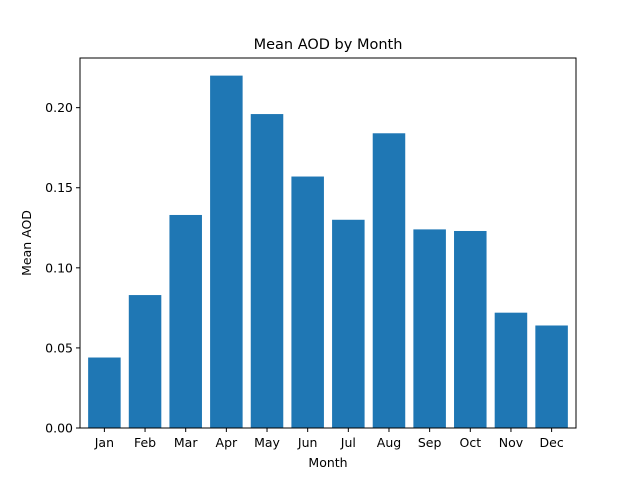 The image size is (640, 480). I want to click on x-tick-label: Jun, so click(307, 442).